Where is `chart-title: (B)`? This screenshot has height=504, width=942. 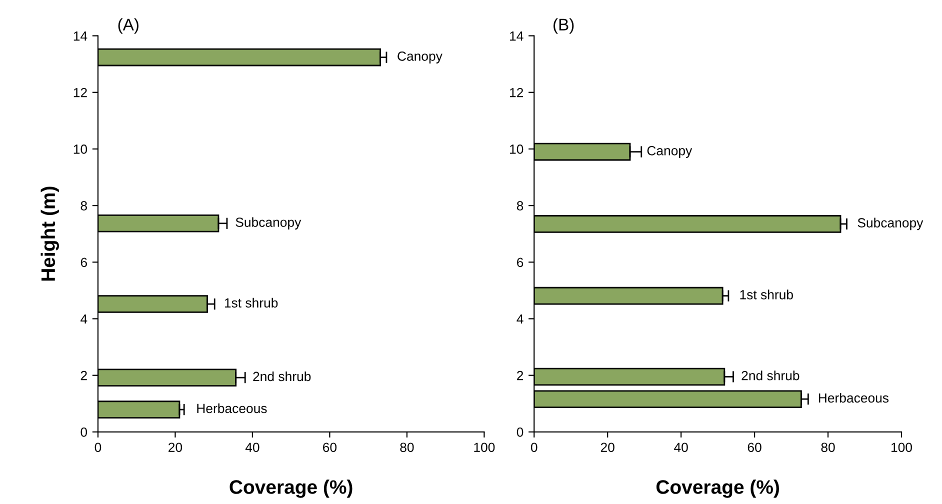 chart-title: (B) is located at coordinates (564, 26).